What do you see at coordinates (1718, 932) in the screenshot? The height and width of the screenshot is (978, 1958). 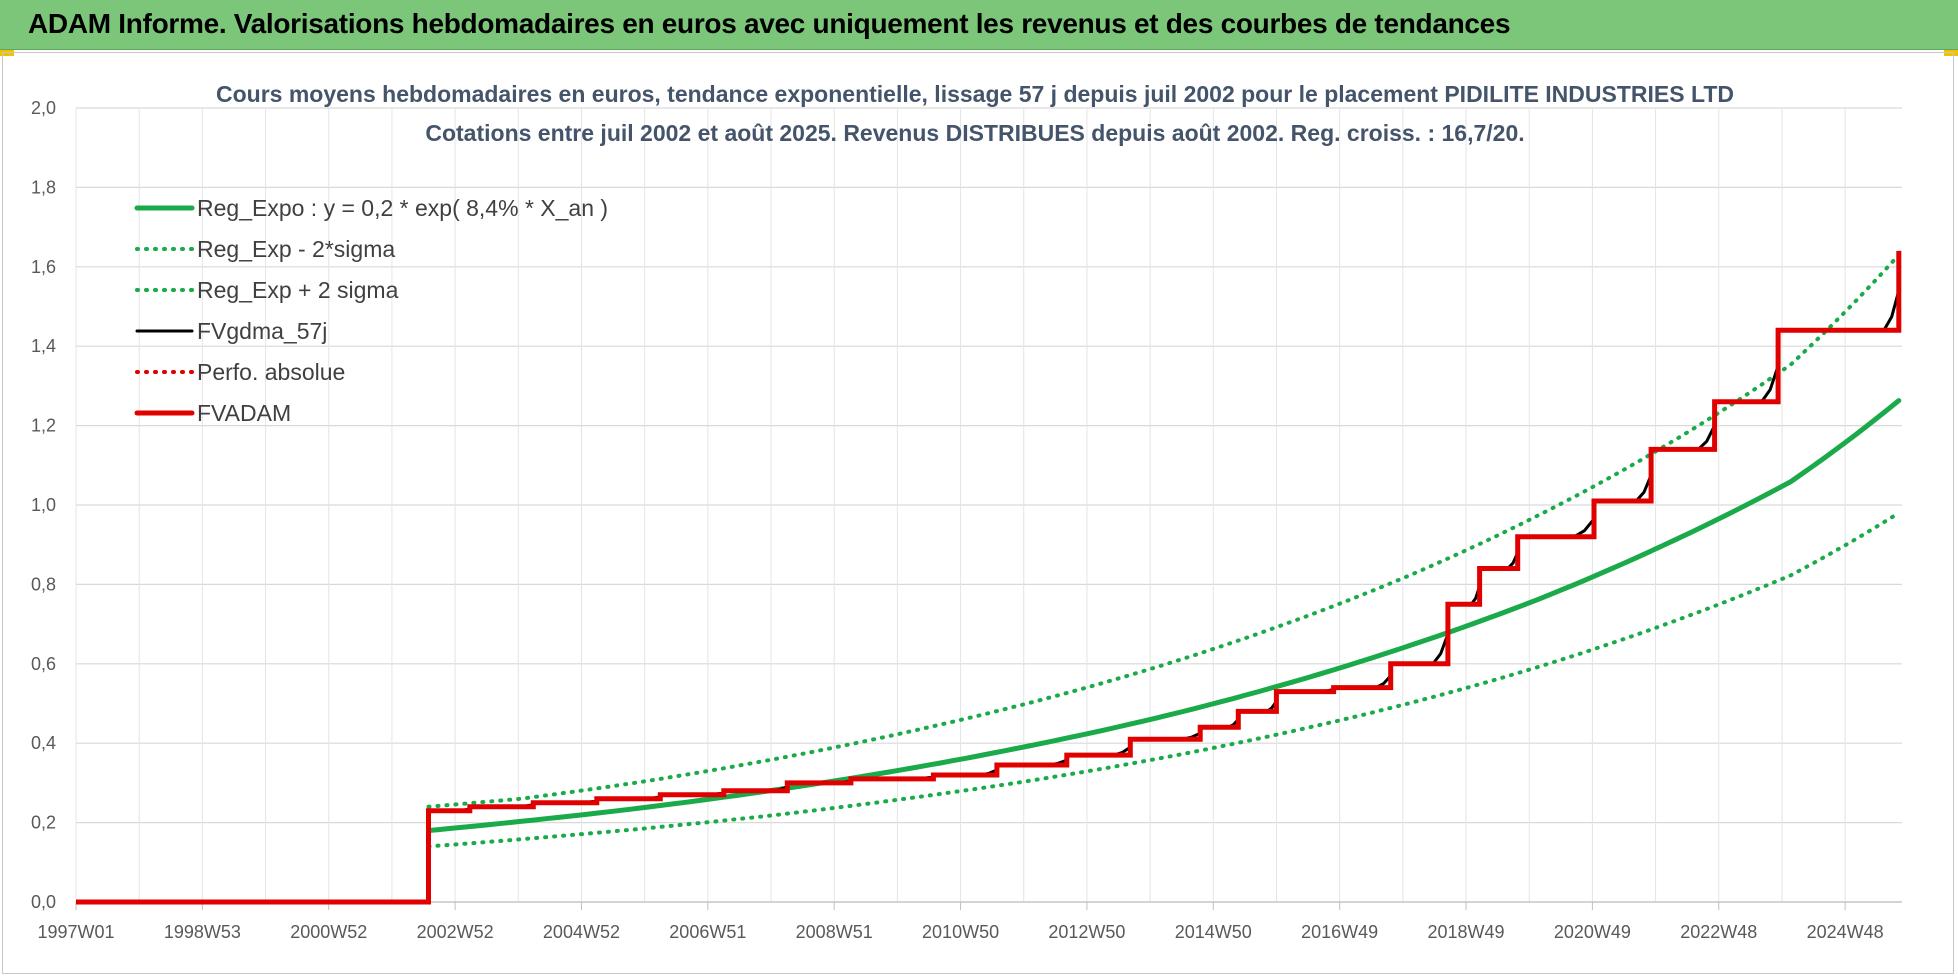 I see `x-tick-label: 2022W48` at bounding box center [1718, 932].